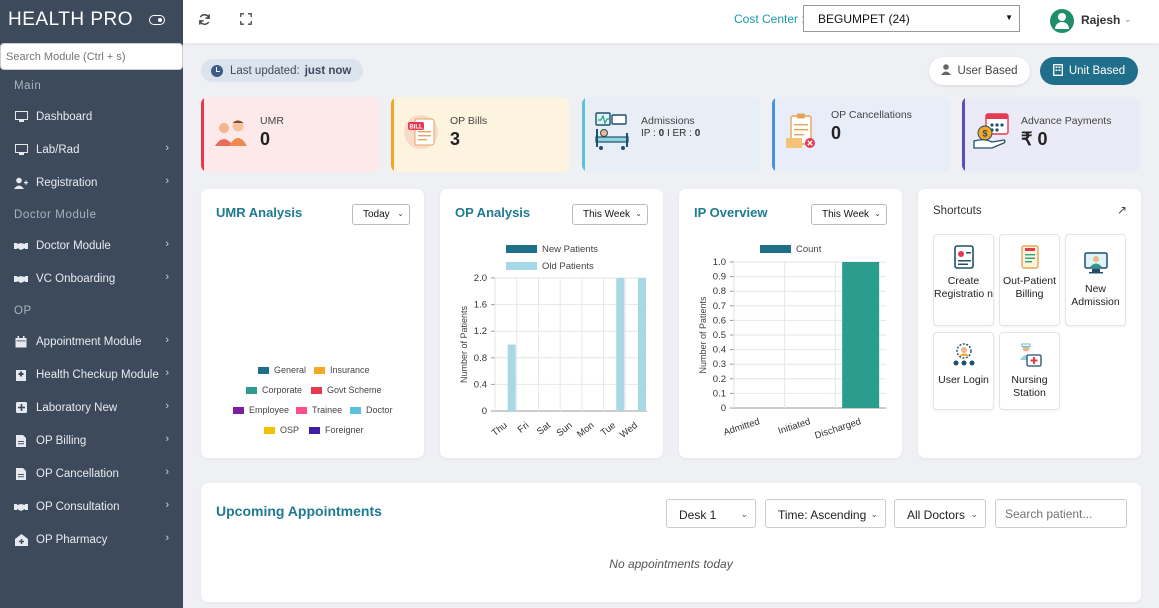  I want to click on shortcut-out-patient-billing: Out-Patient Billing, so click(1029, 280).